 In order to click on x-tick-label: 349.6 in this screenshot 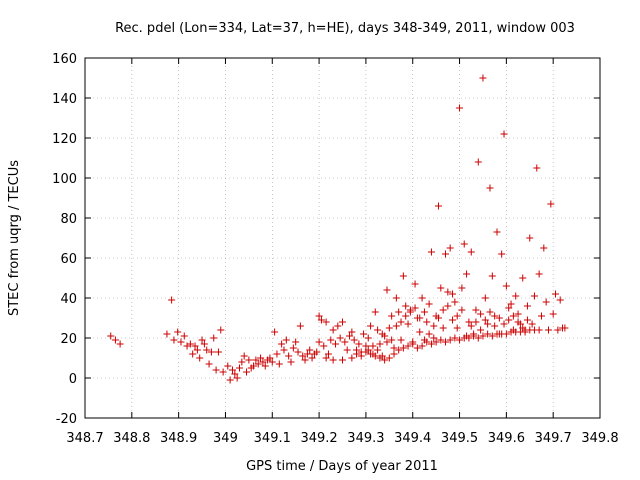, I will do `click(506, 438)`.